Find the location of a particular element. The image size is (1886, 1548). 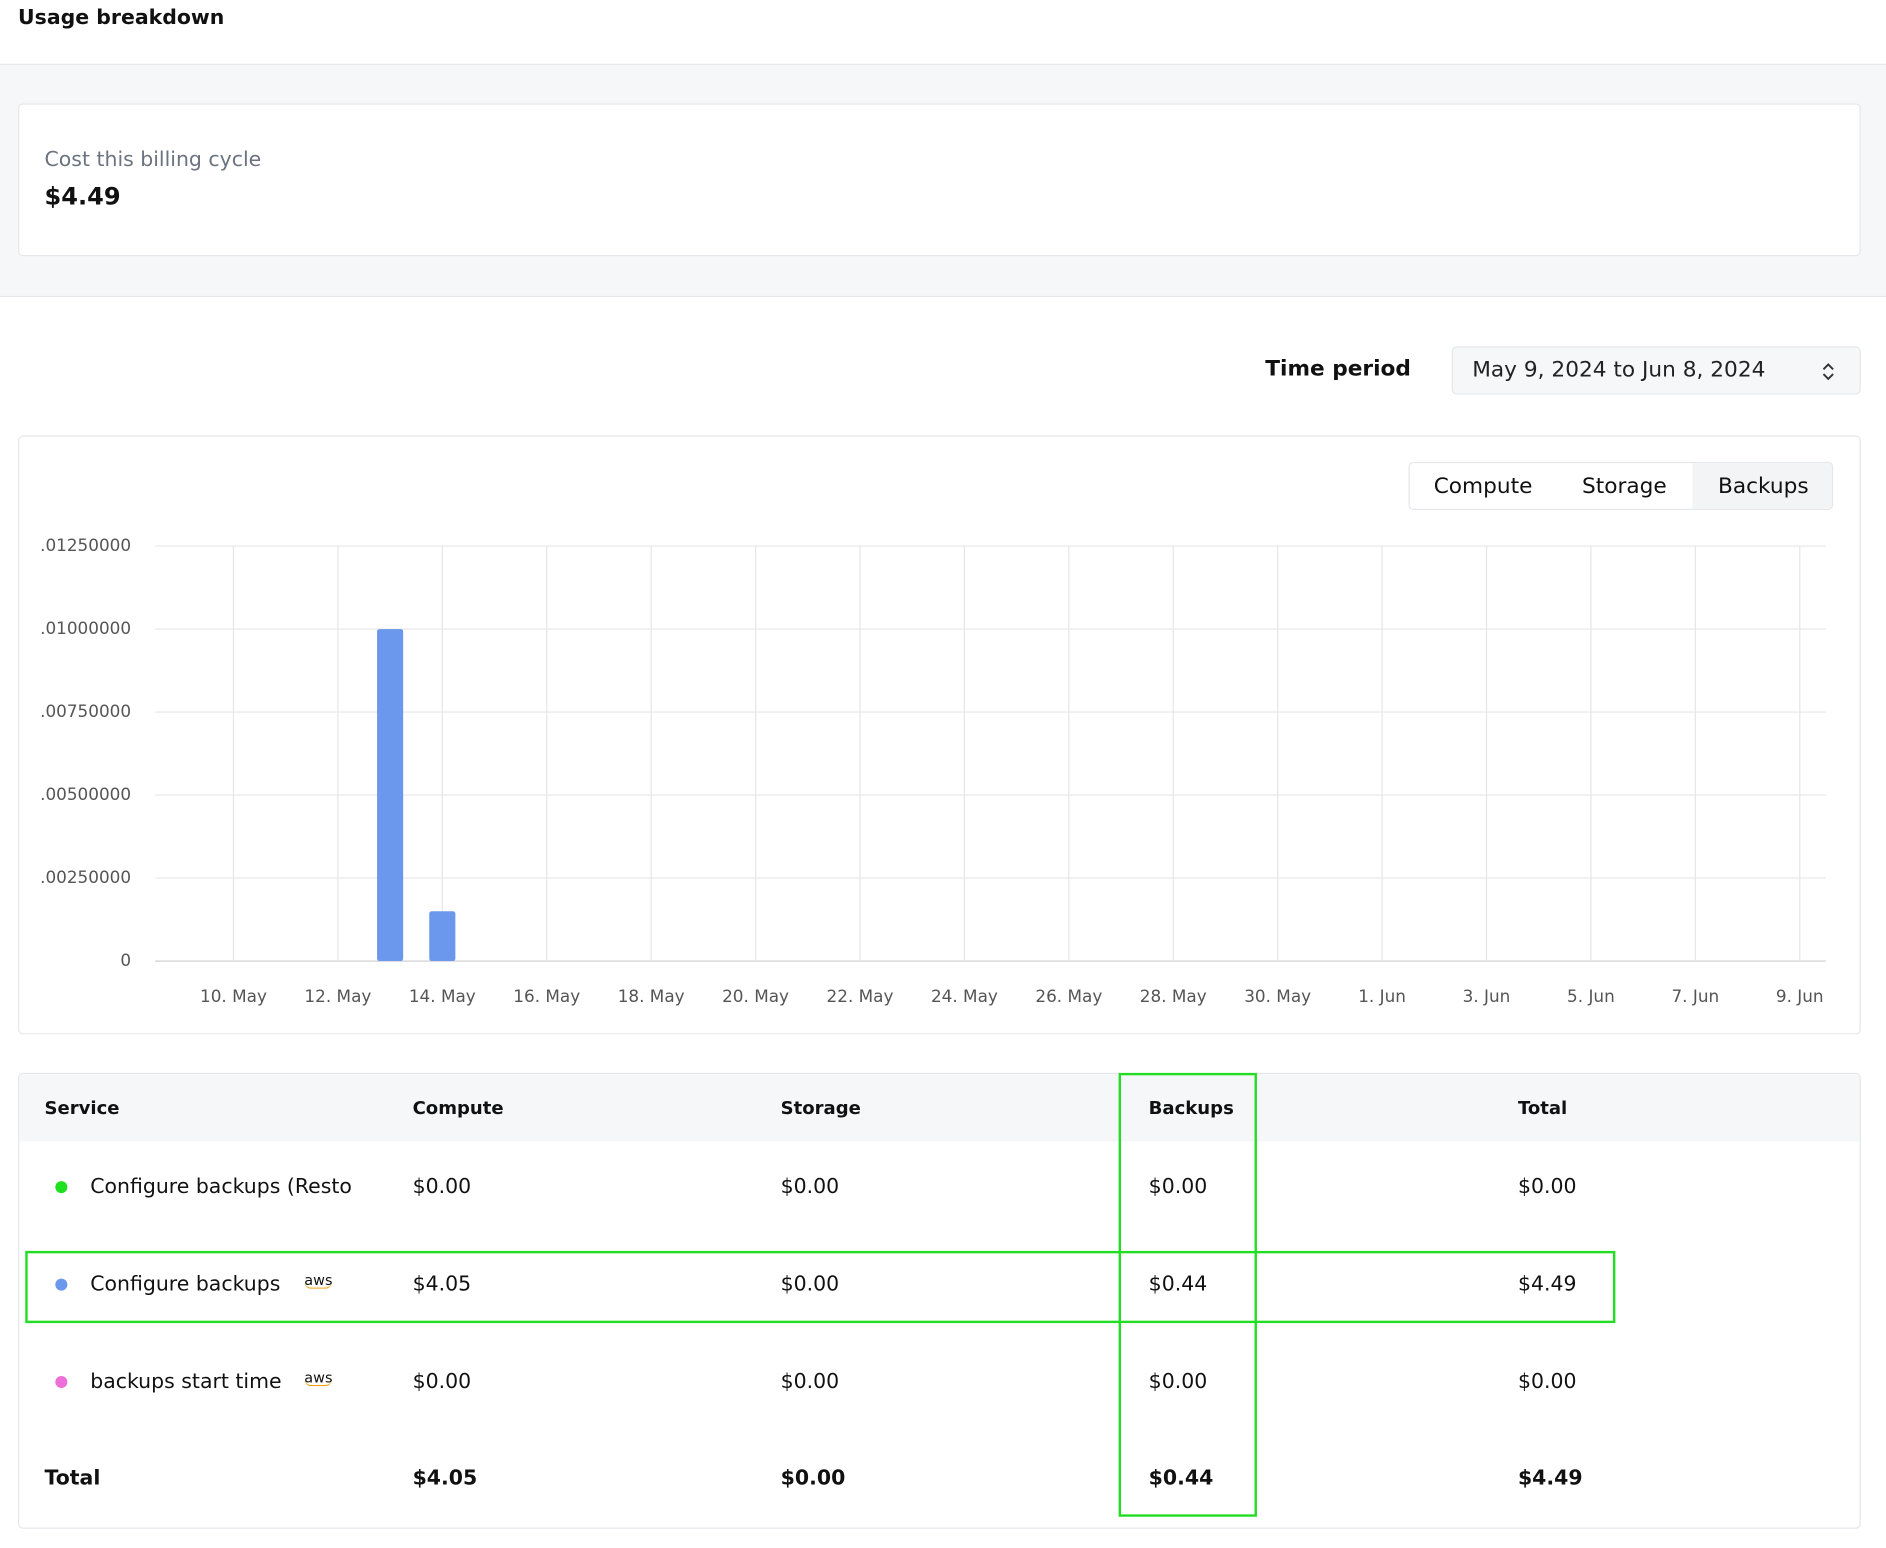

x-tick-label: 16. May is located at coordinates (546, 996).